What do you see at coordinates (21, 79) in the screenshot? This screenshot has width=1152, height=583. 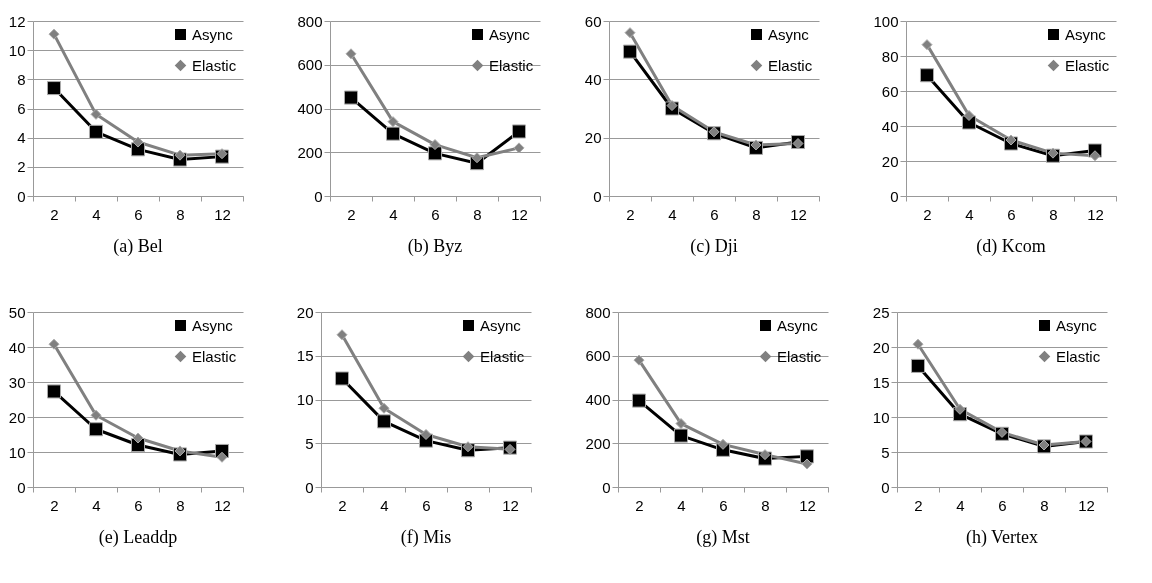 I see `y-tick-label: 8` at bounding box center [21, 79].